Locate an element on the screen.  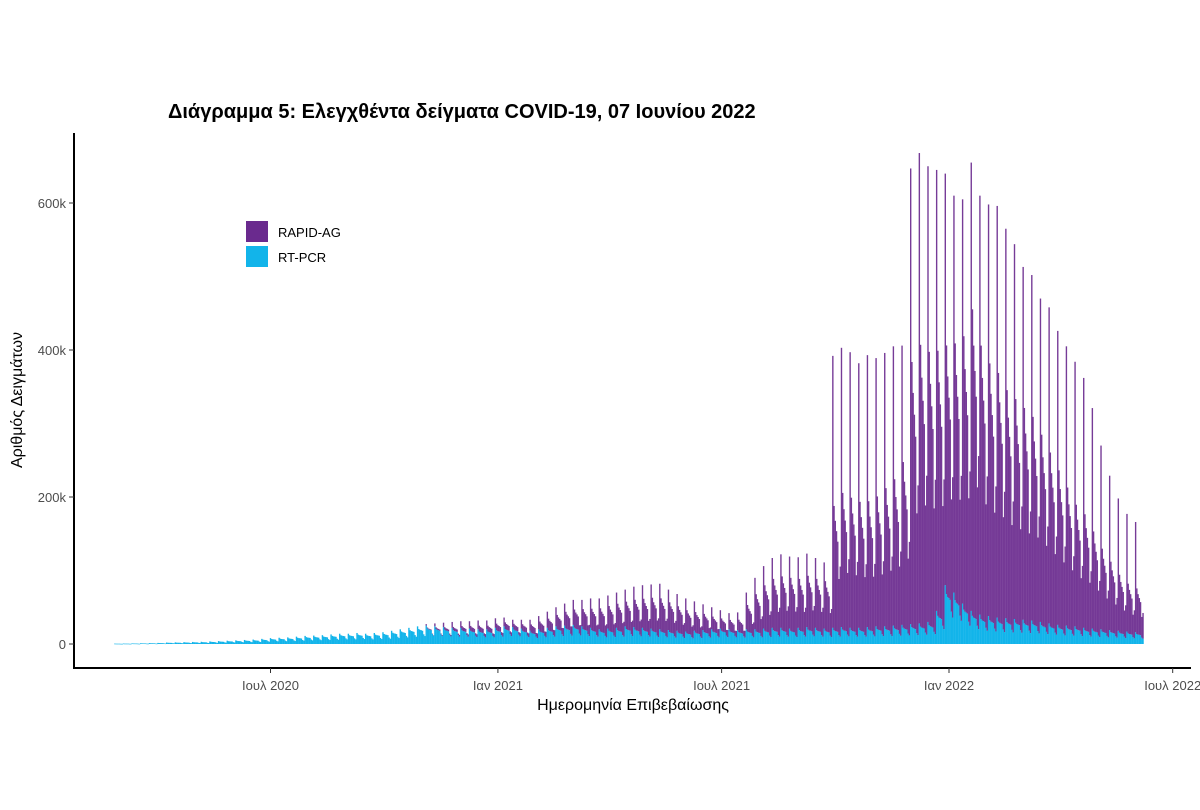
legend-swatch-rapid-ag is located at coordinates (257, 231).